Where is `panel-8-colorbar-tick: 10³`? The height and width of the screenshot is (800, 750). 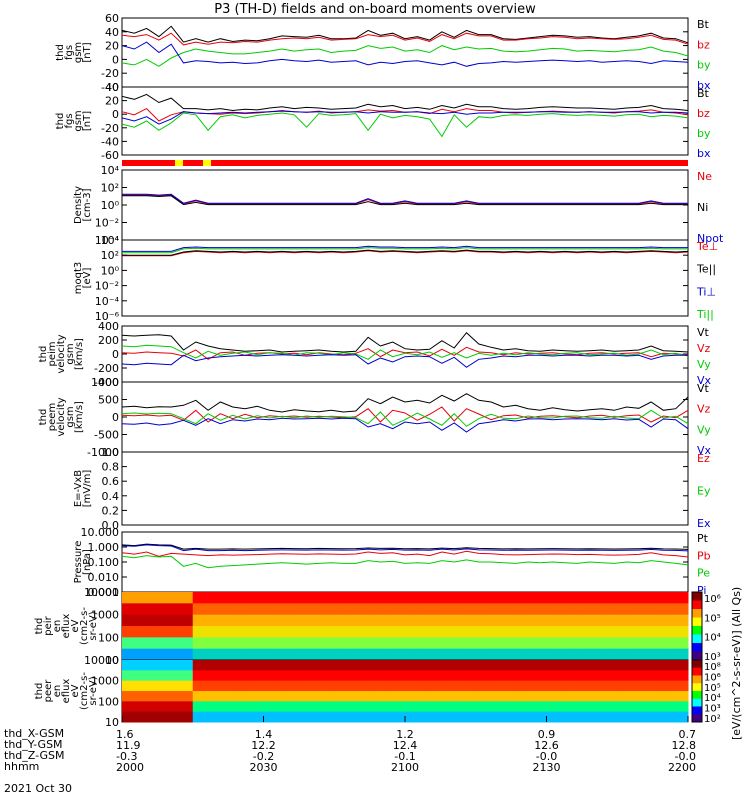
panel-8-colorbar-tick: 10³ is located at coordinates (712, 657).